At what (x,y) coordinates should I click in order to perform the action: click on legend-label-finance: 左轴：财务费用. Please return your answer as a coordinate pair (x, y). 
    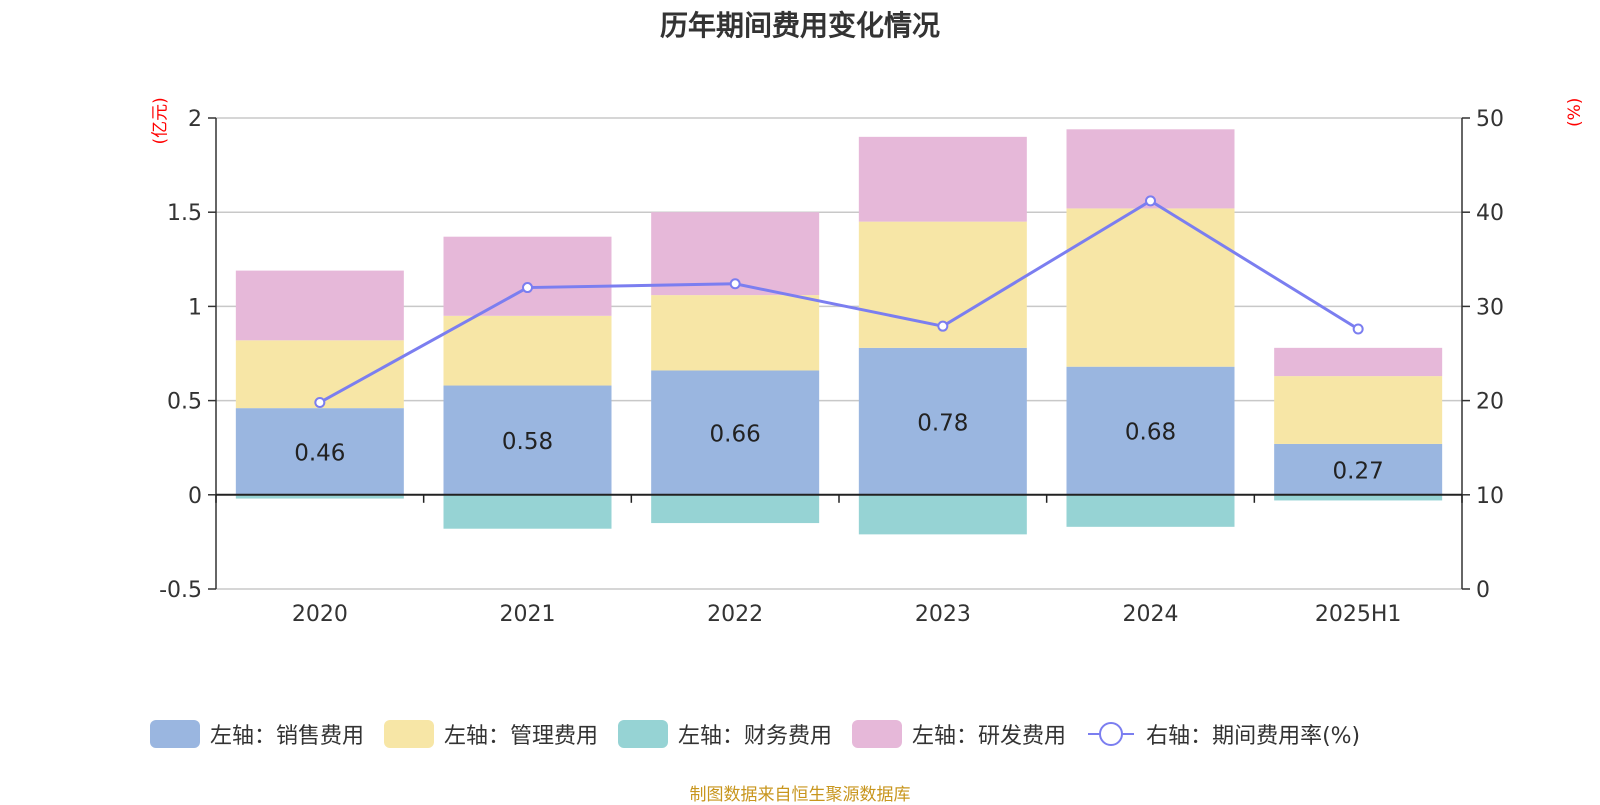
    Looking at the image, I should click on (755, 736).